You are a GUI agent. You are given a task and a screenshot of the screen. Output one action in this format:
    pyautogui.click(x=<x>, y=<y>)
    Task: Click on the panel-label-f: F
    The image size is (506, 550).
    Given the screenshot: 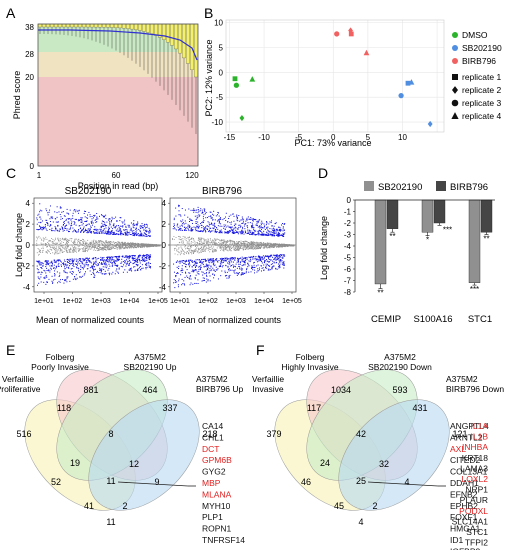 What is the action you would take?
    pyautogui.click(x=260, y=350)
    